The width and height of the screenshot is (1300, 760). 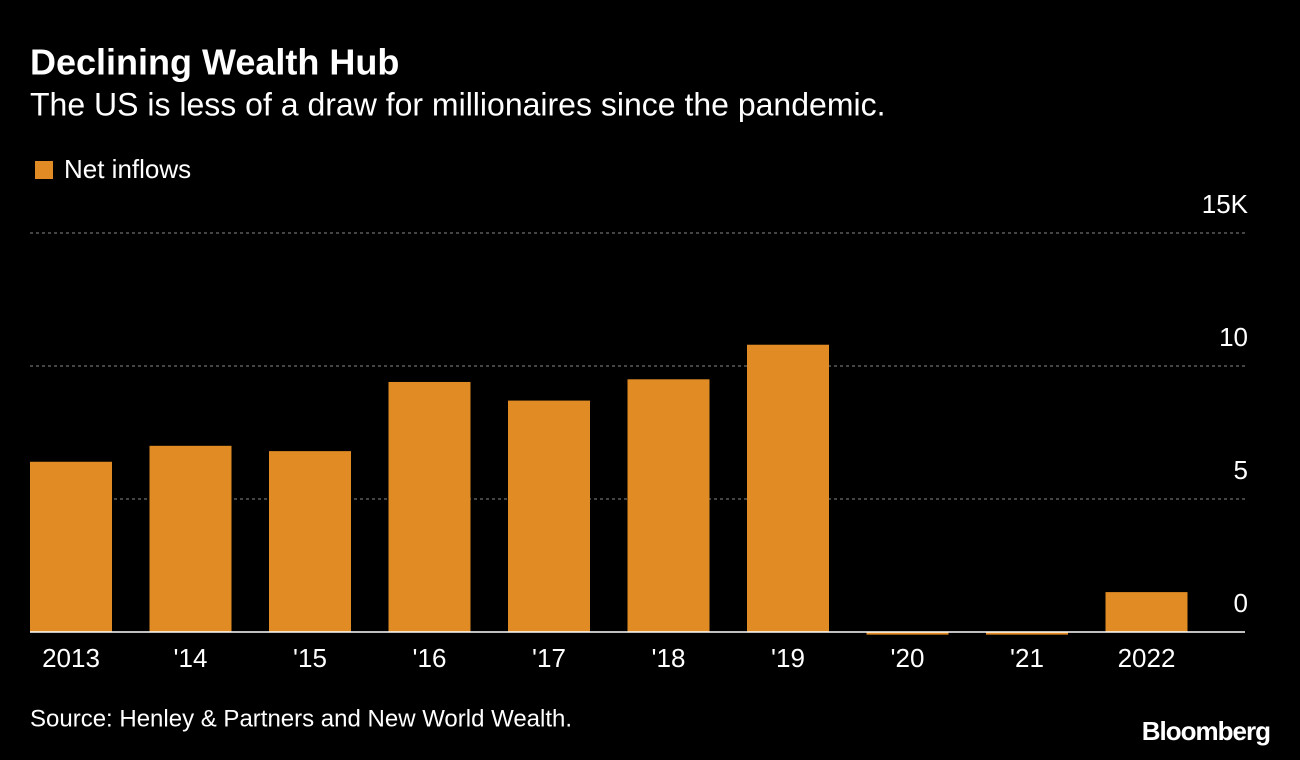 What do you see at coordinates (127, 169) in the screenshot?
I see `legend-label: Net inflows` at bounding box center [127, 169].